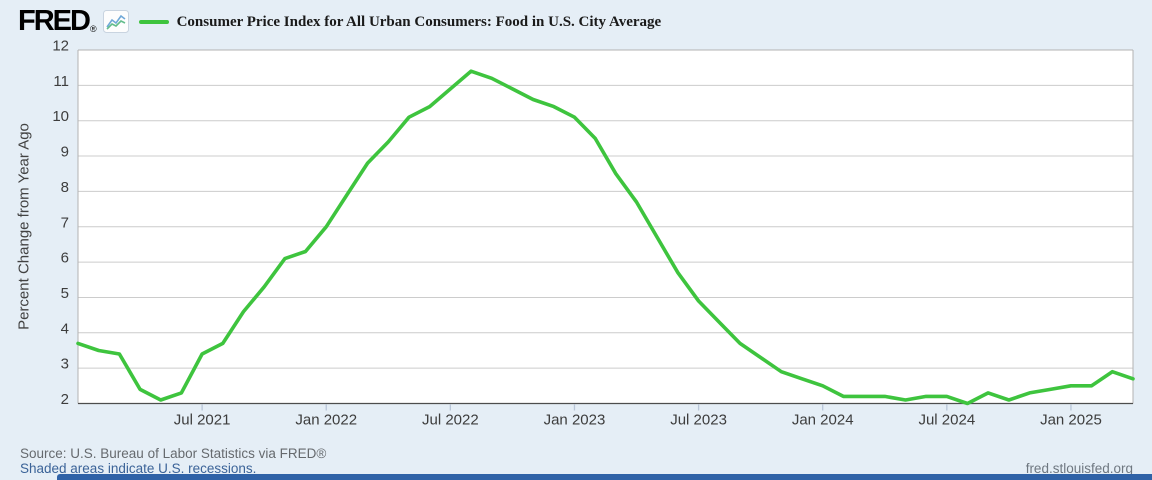 The height and width of the screenshot is (480, 1152). What do you see at coordinates (698, 420) in the screenshot?
I see `x-axis-label: Jul 2023` at bounding box center [698, 420].